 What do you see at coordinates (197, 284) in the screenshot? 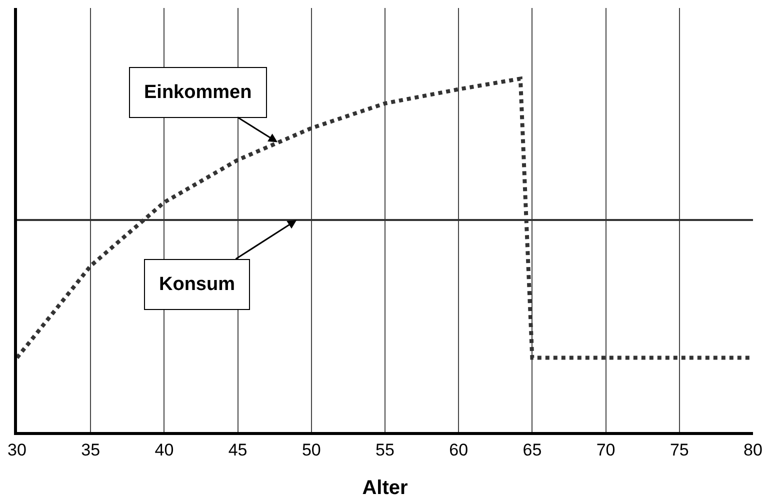
I see `annotation: Konsum` at bounding box center [197, 284].